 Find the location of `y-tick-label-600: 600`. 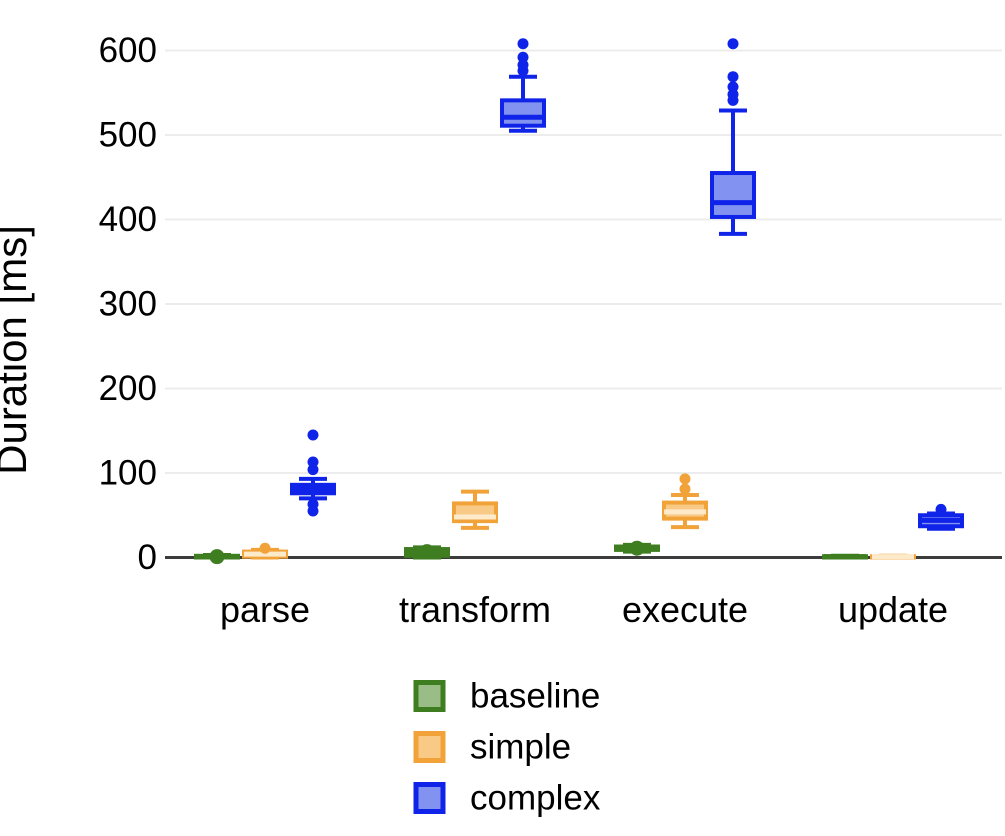

y-tick-label-600: 600 is located at coordinates (128, 50).